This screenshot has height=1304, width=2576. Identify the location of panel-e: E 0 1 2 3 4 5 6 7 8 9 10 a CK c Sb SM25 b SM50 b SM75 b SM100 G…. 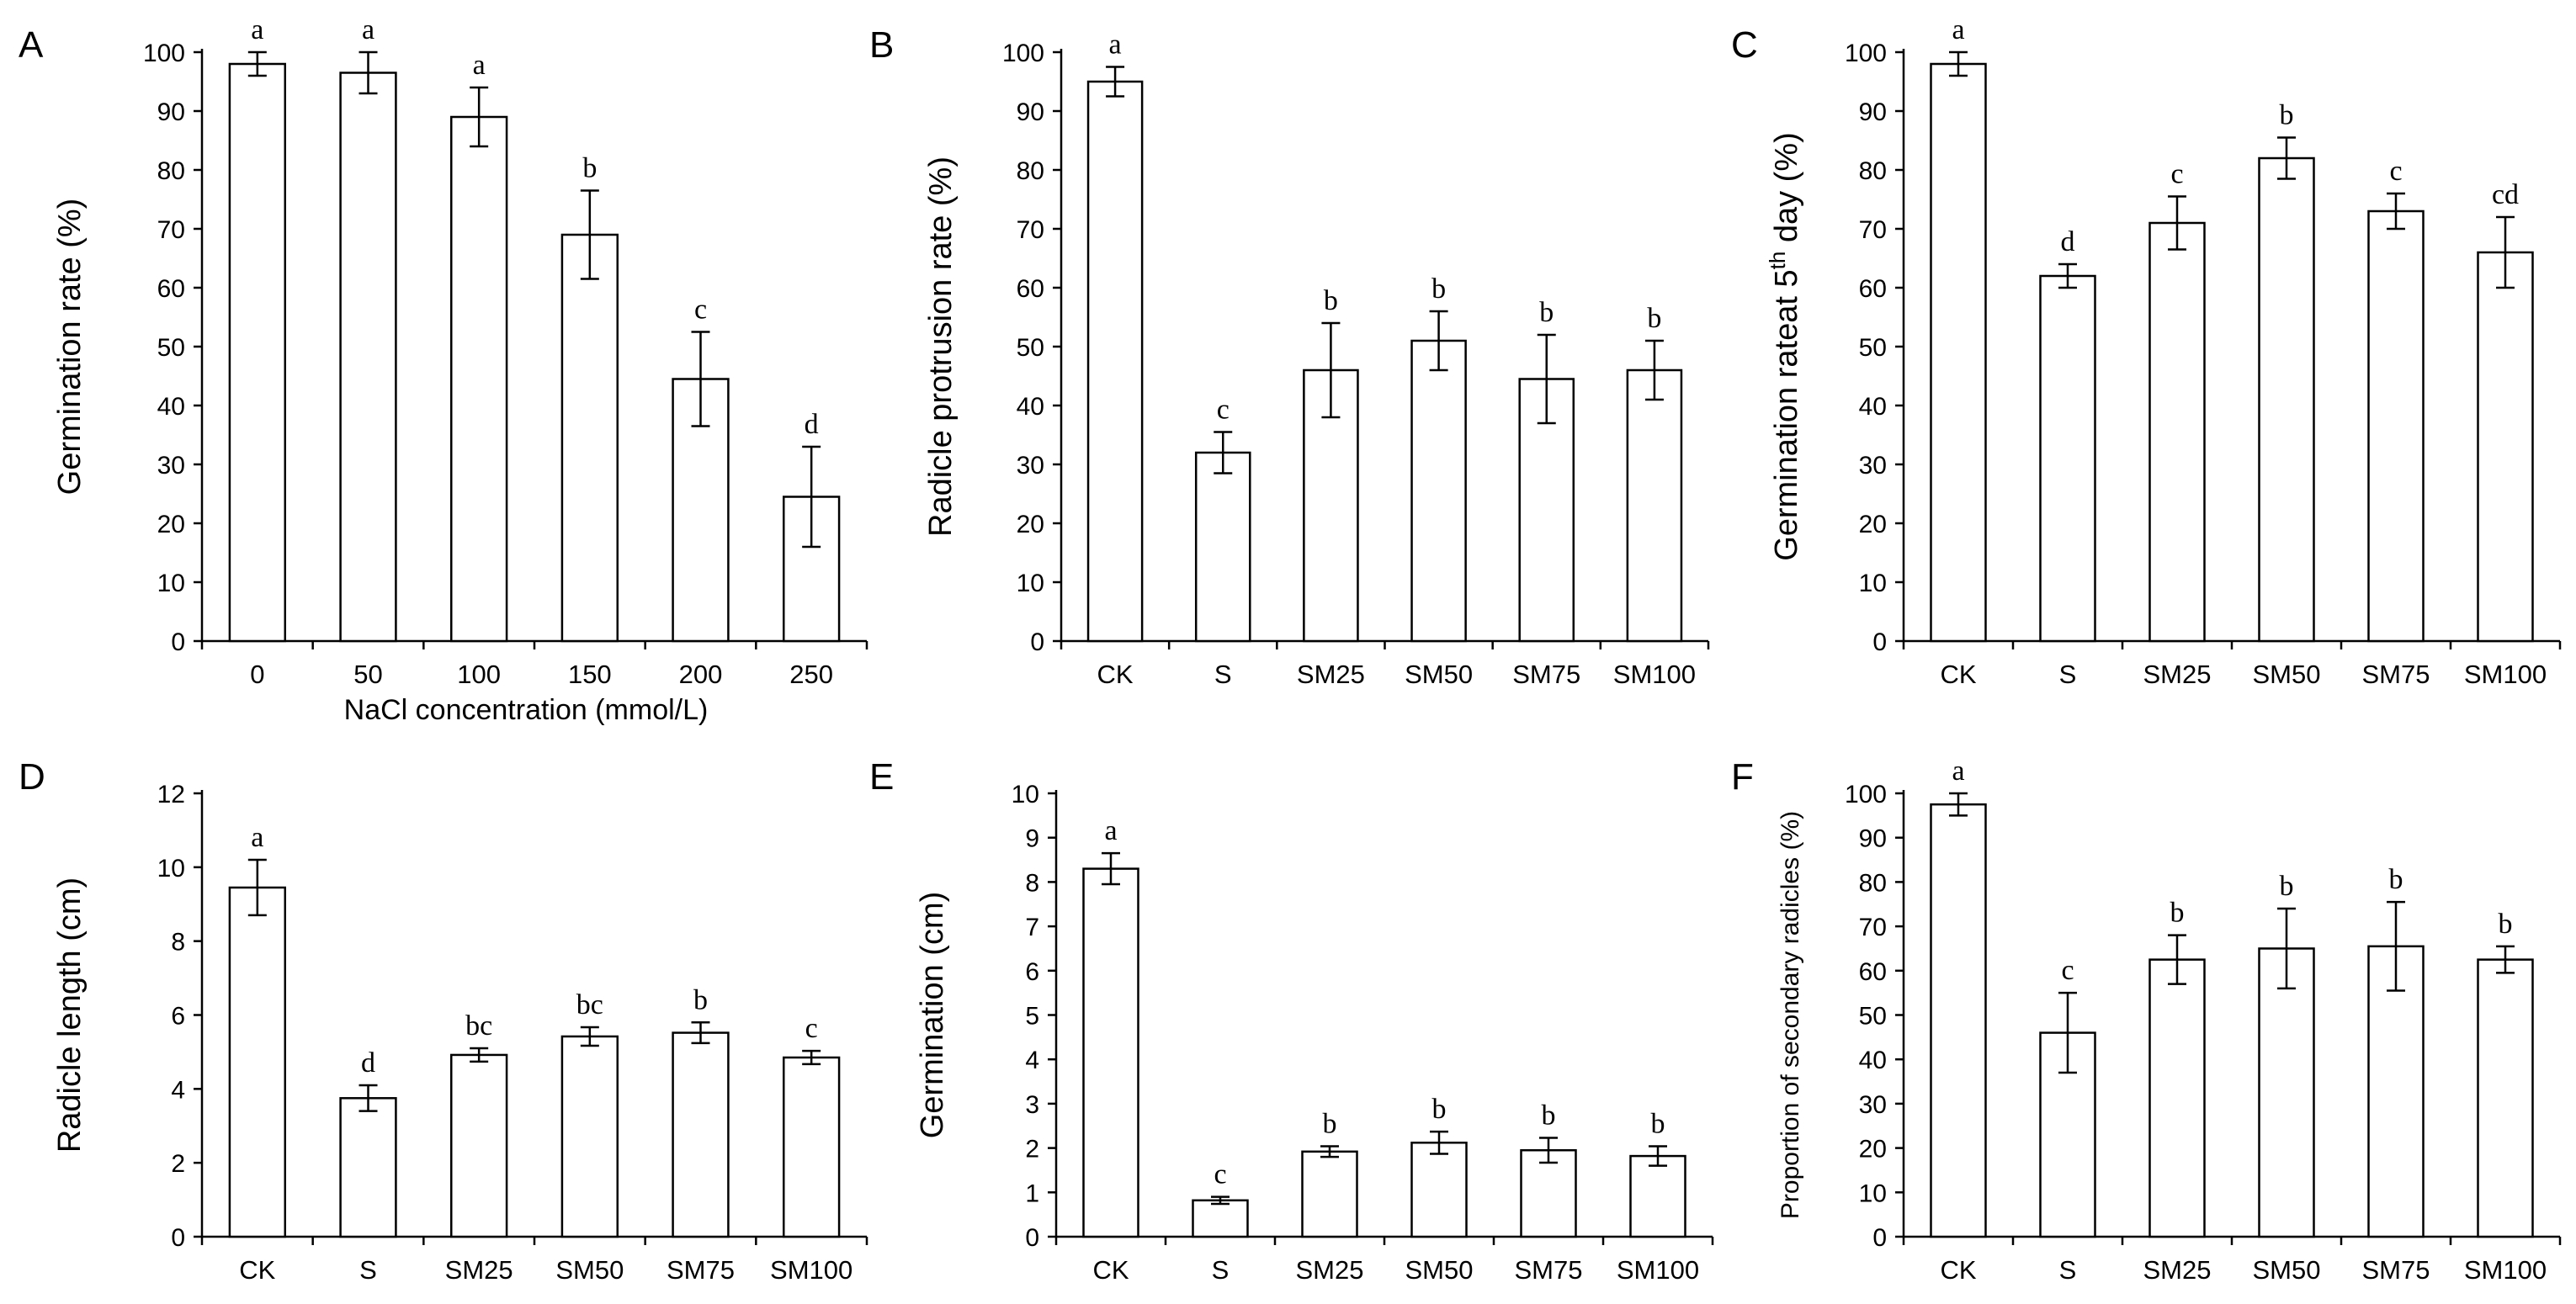
(1291, 1020).